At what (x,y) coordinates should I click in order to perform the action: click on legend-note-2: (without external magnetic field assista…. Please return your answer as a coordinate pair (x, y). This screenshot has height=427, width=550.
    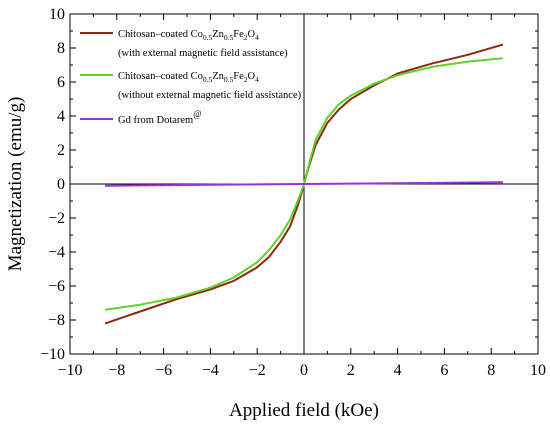
    Looking at the image, I should click on (210, 95).